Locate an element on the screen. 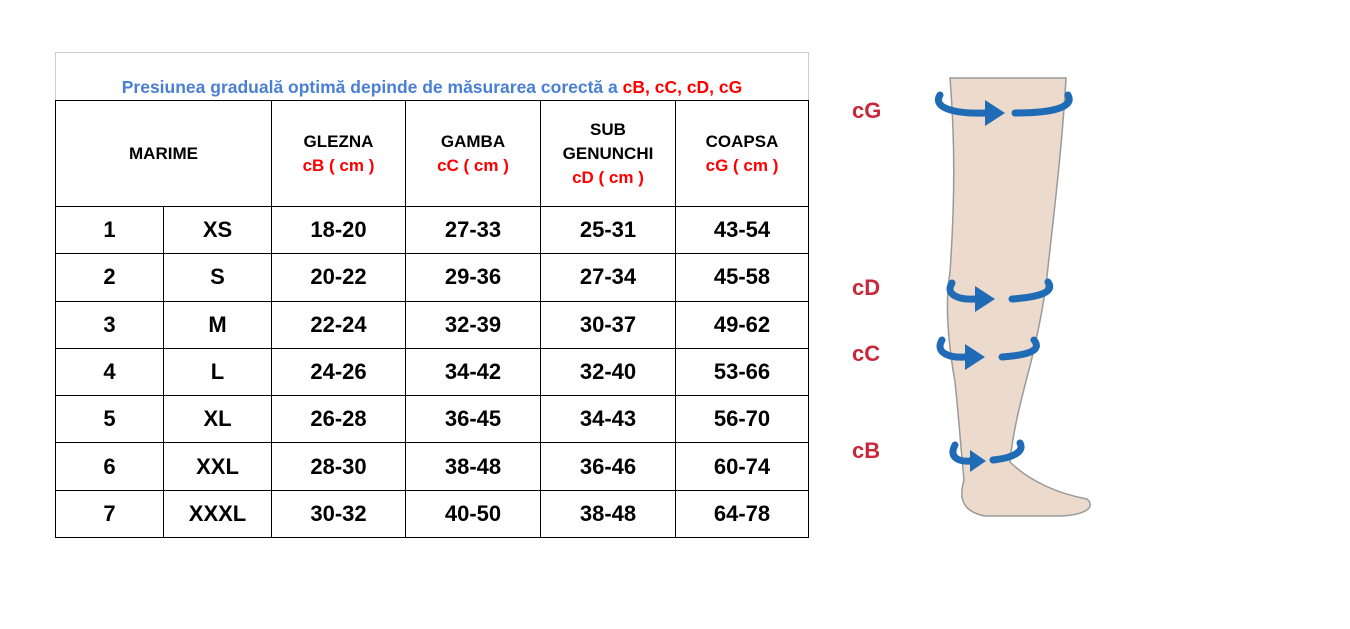  header-cell: SUB GENUNCHI cD ( cm ) is located at coordinates (608, 153).